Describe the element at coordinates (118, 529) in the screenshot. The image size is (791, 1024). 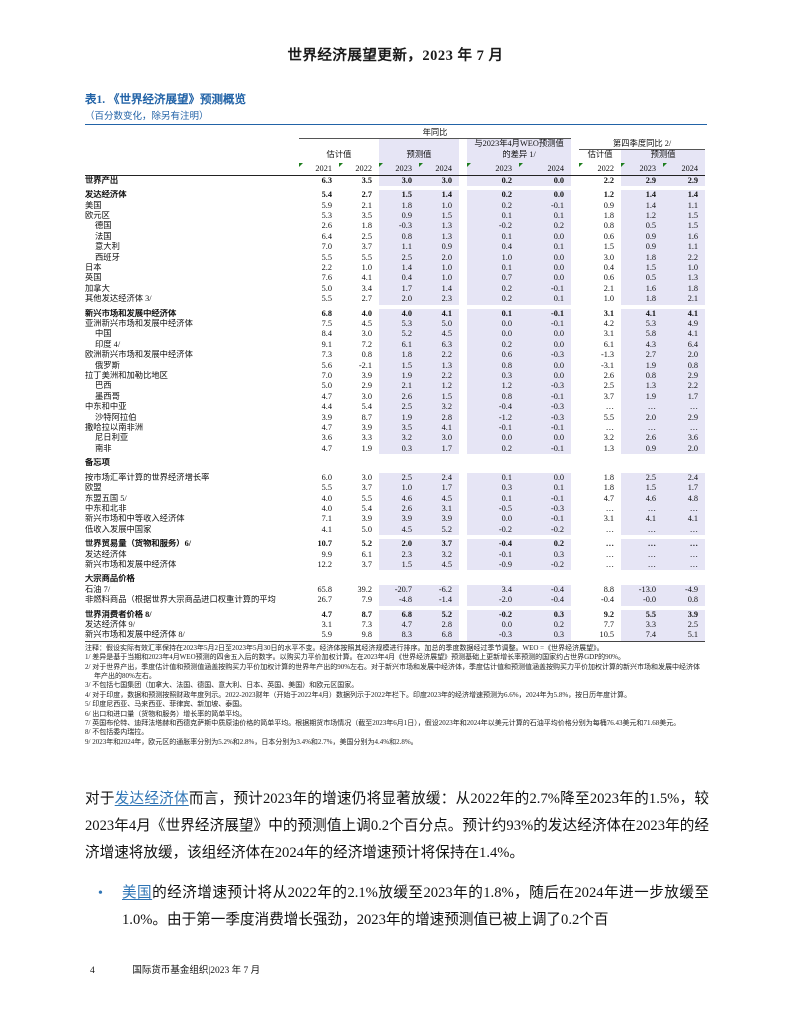
I see `row-label: 低收入发展中国家` at that location.